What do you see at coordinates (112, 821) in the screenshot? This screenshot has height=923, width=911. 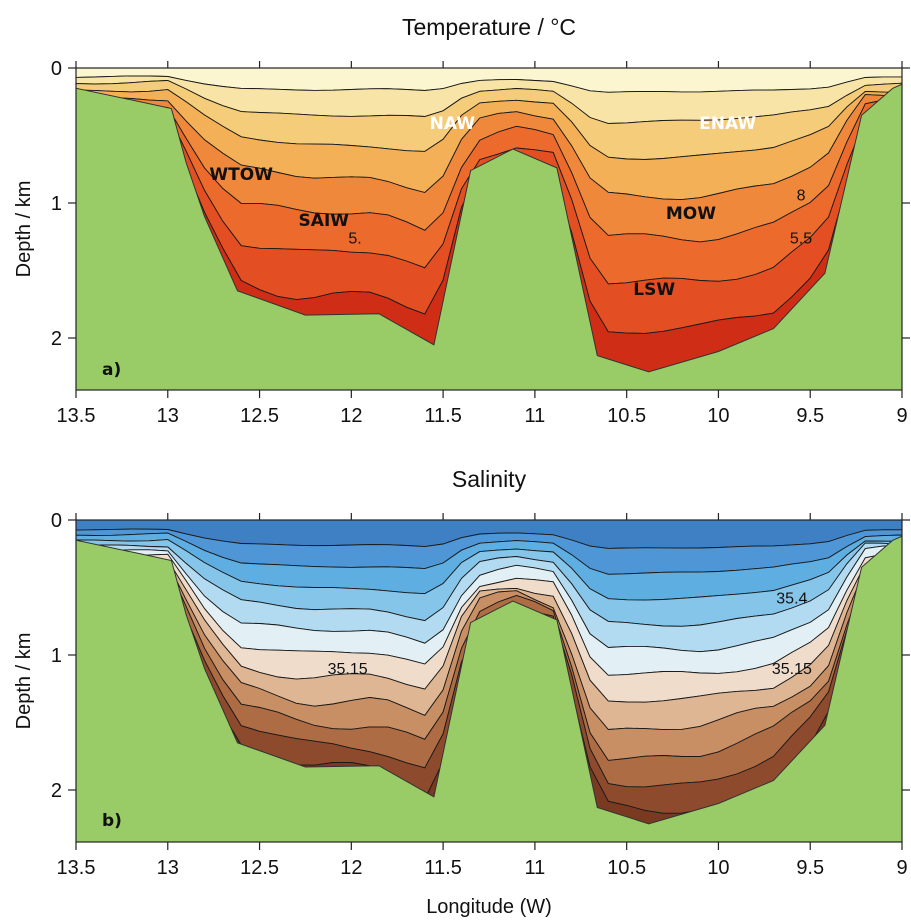 I see `panel-label: b)` at bounding box center [112, 821].